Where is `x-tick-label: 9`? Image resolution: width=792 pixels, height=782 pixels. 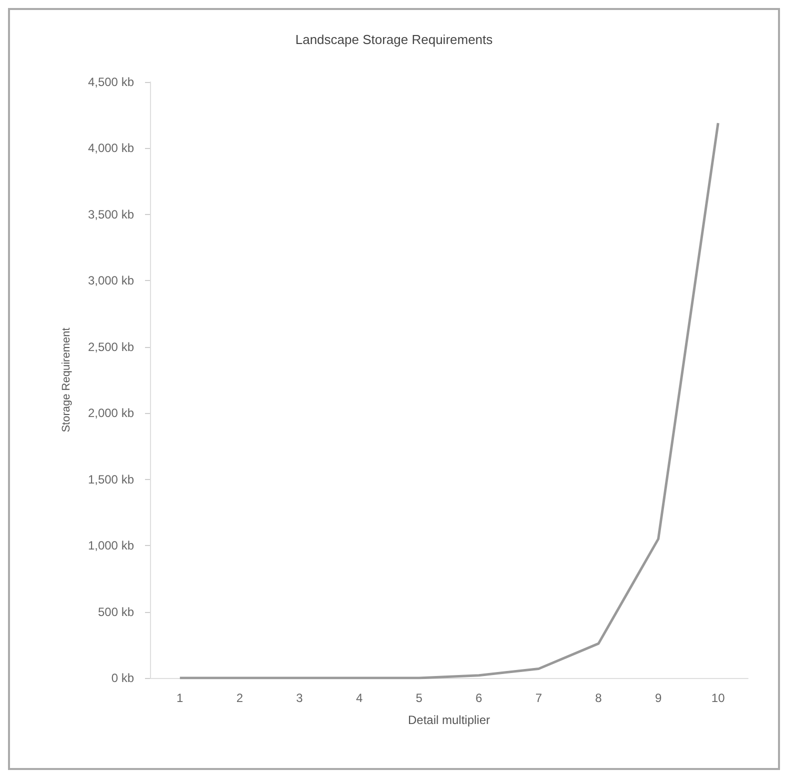
x-tick-label: 9 is located at coordinates (658, 698).